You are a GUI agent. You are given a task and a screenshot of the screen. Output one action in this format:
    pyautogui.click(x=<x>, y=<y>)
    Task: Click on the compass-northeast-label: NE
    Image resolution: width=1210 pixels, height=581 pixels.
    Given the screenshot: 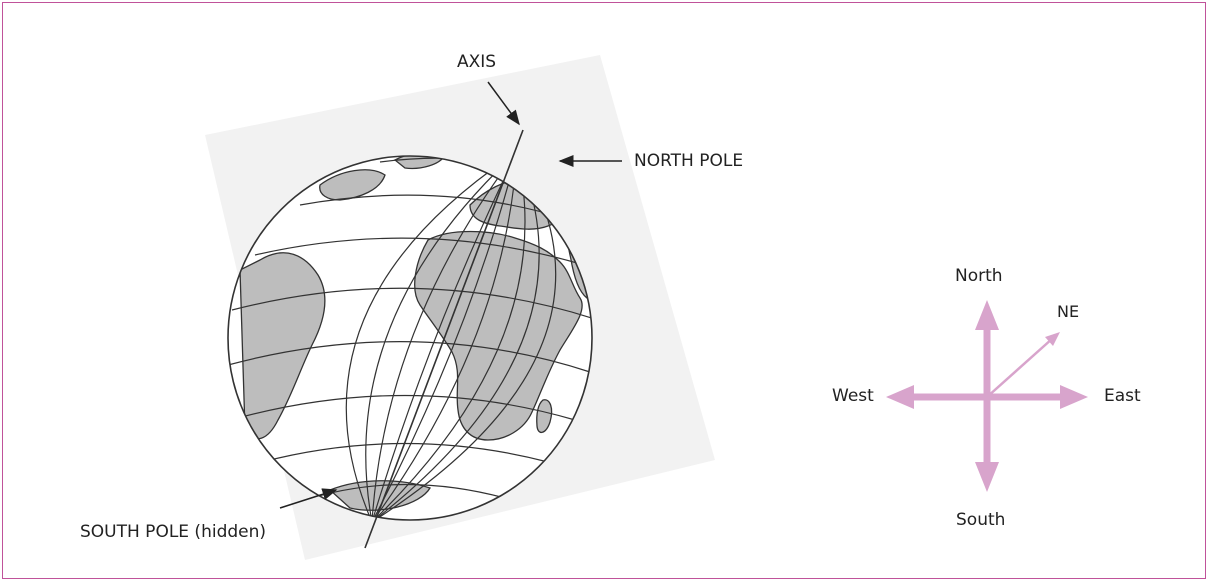 What is the action you would take?
    pyautogui.click(x=1068, y=311)
    